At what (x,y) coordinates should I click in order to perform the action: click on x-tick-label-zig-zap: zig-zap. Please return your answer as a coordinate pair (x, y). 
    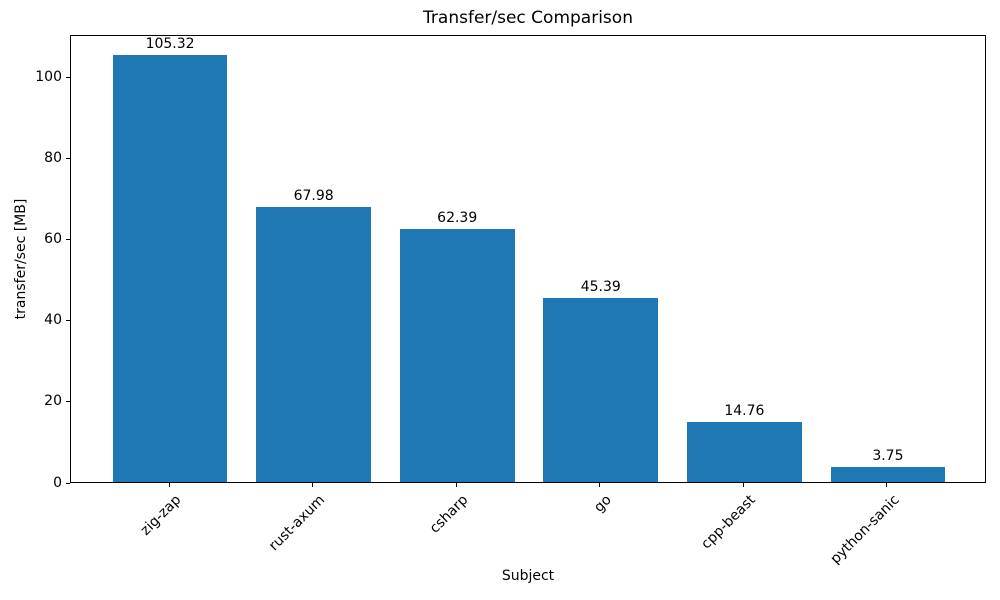
    Looking at the image, I should click on (161, 515).